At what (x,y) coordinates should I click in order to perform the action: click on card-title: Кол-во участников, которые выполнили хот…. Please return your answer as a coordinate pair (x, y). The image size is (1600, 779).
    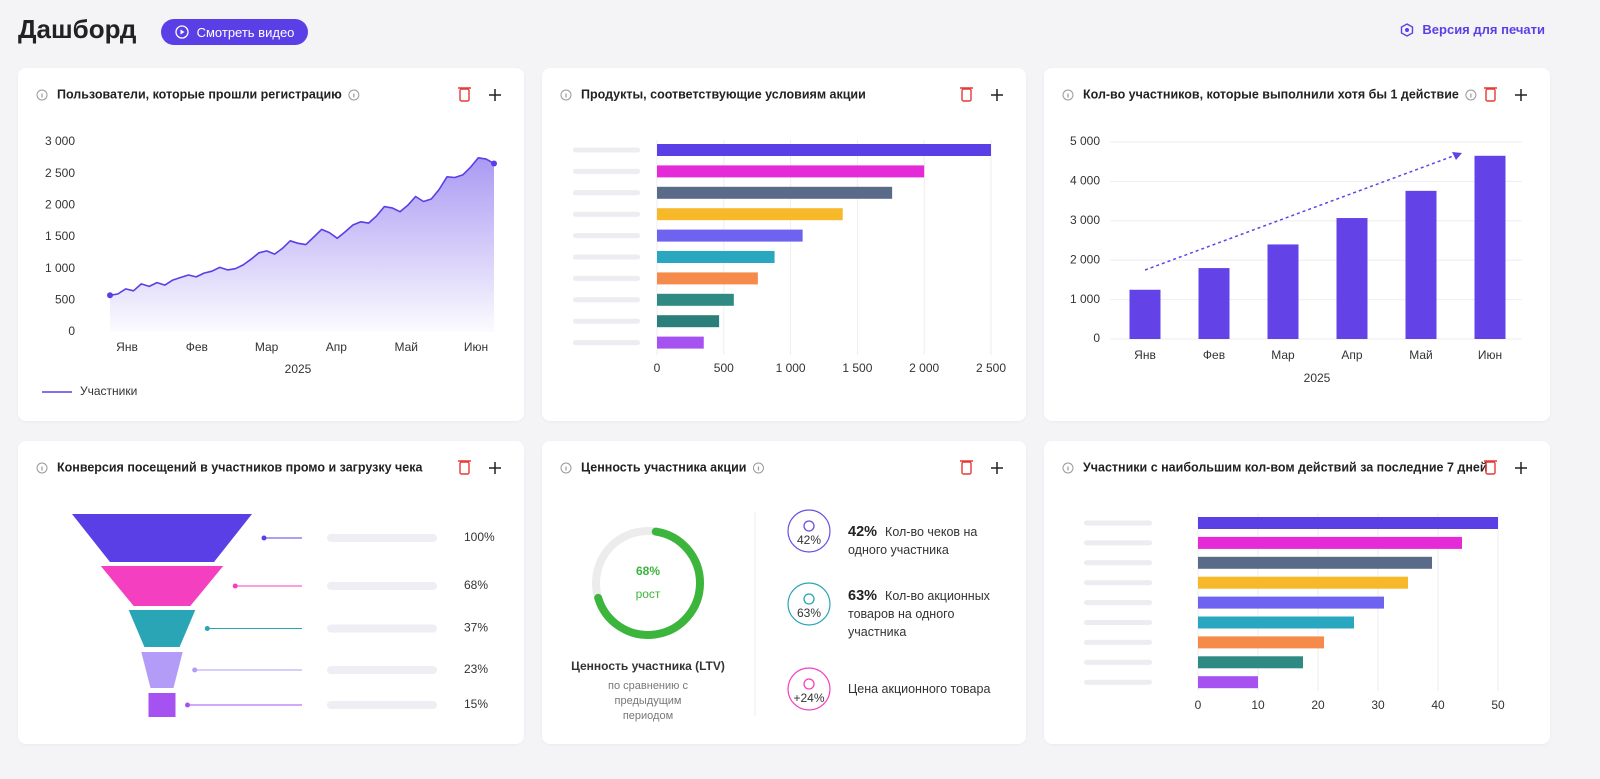
    Looking at the image, I should click on (1271, 94).